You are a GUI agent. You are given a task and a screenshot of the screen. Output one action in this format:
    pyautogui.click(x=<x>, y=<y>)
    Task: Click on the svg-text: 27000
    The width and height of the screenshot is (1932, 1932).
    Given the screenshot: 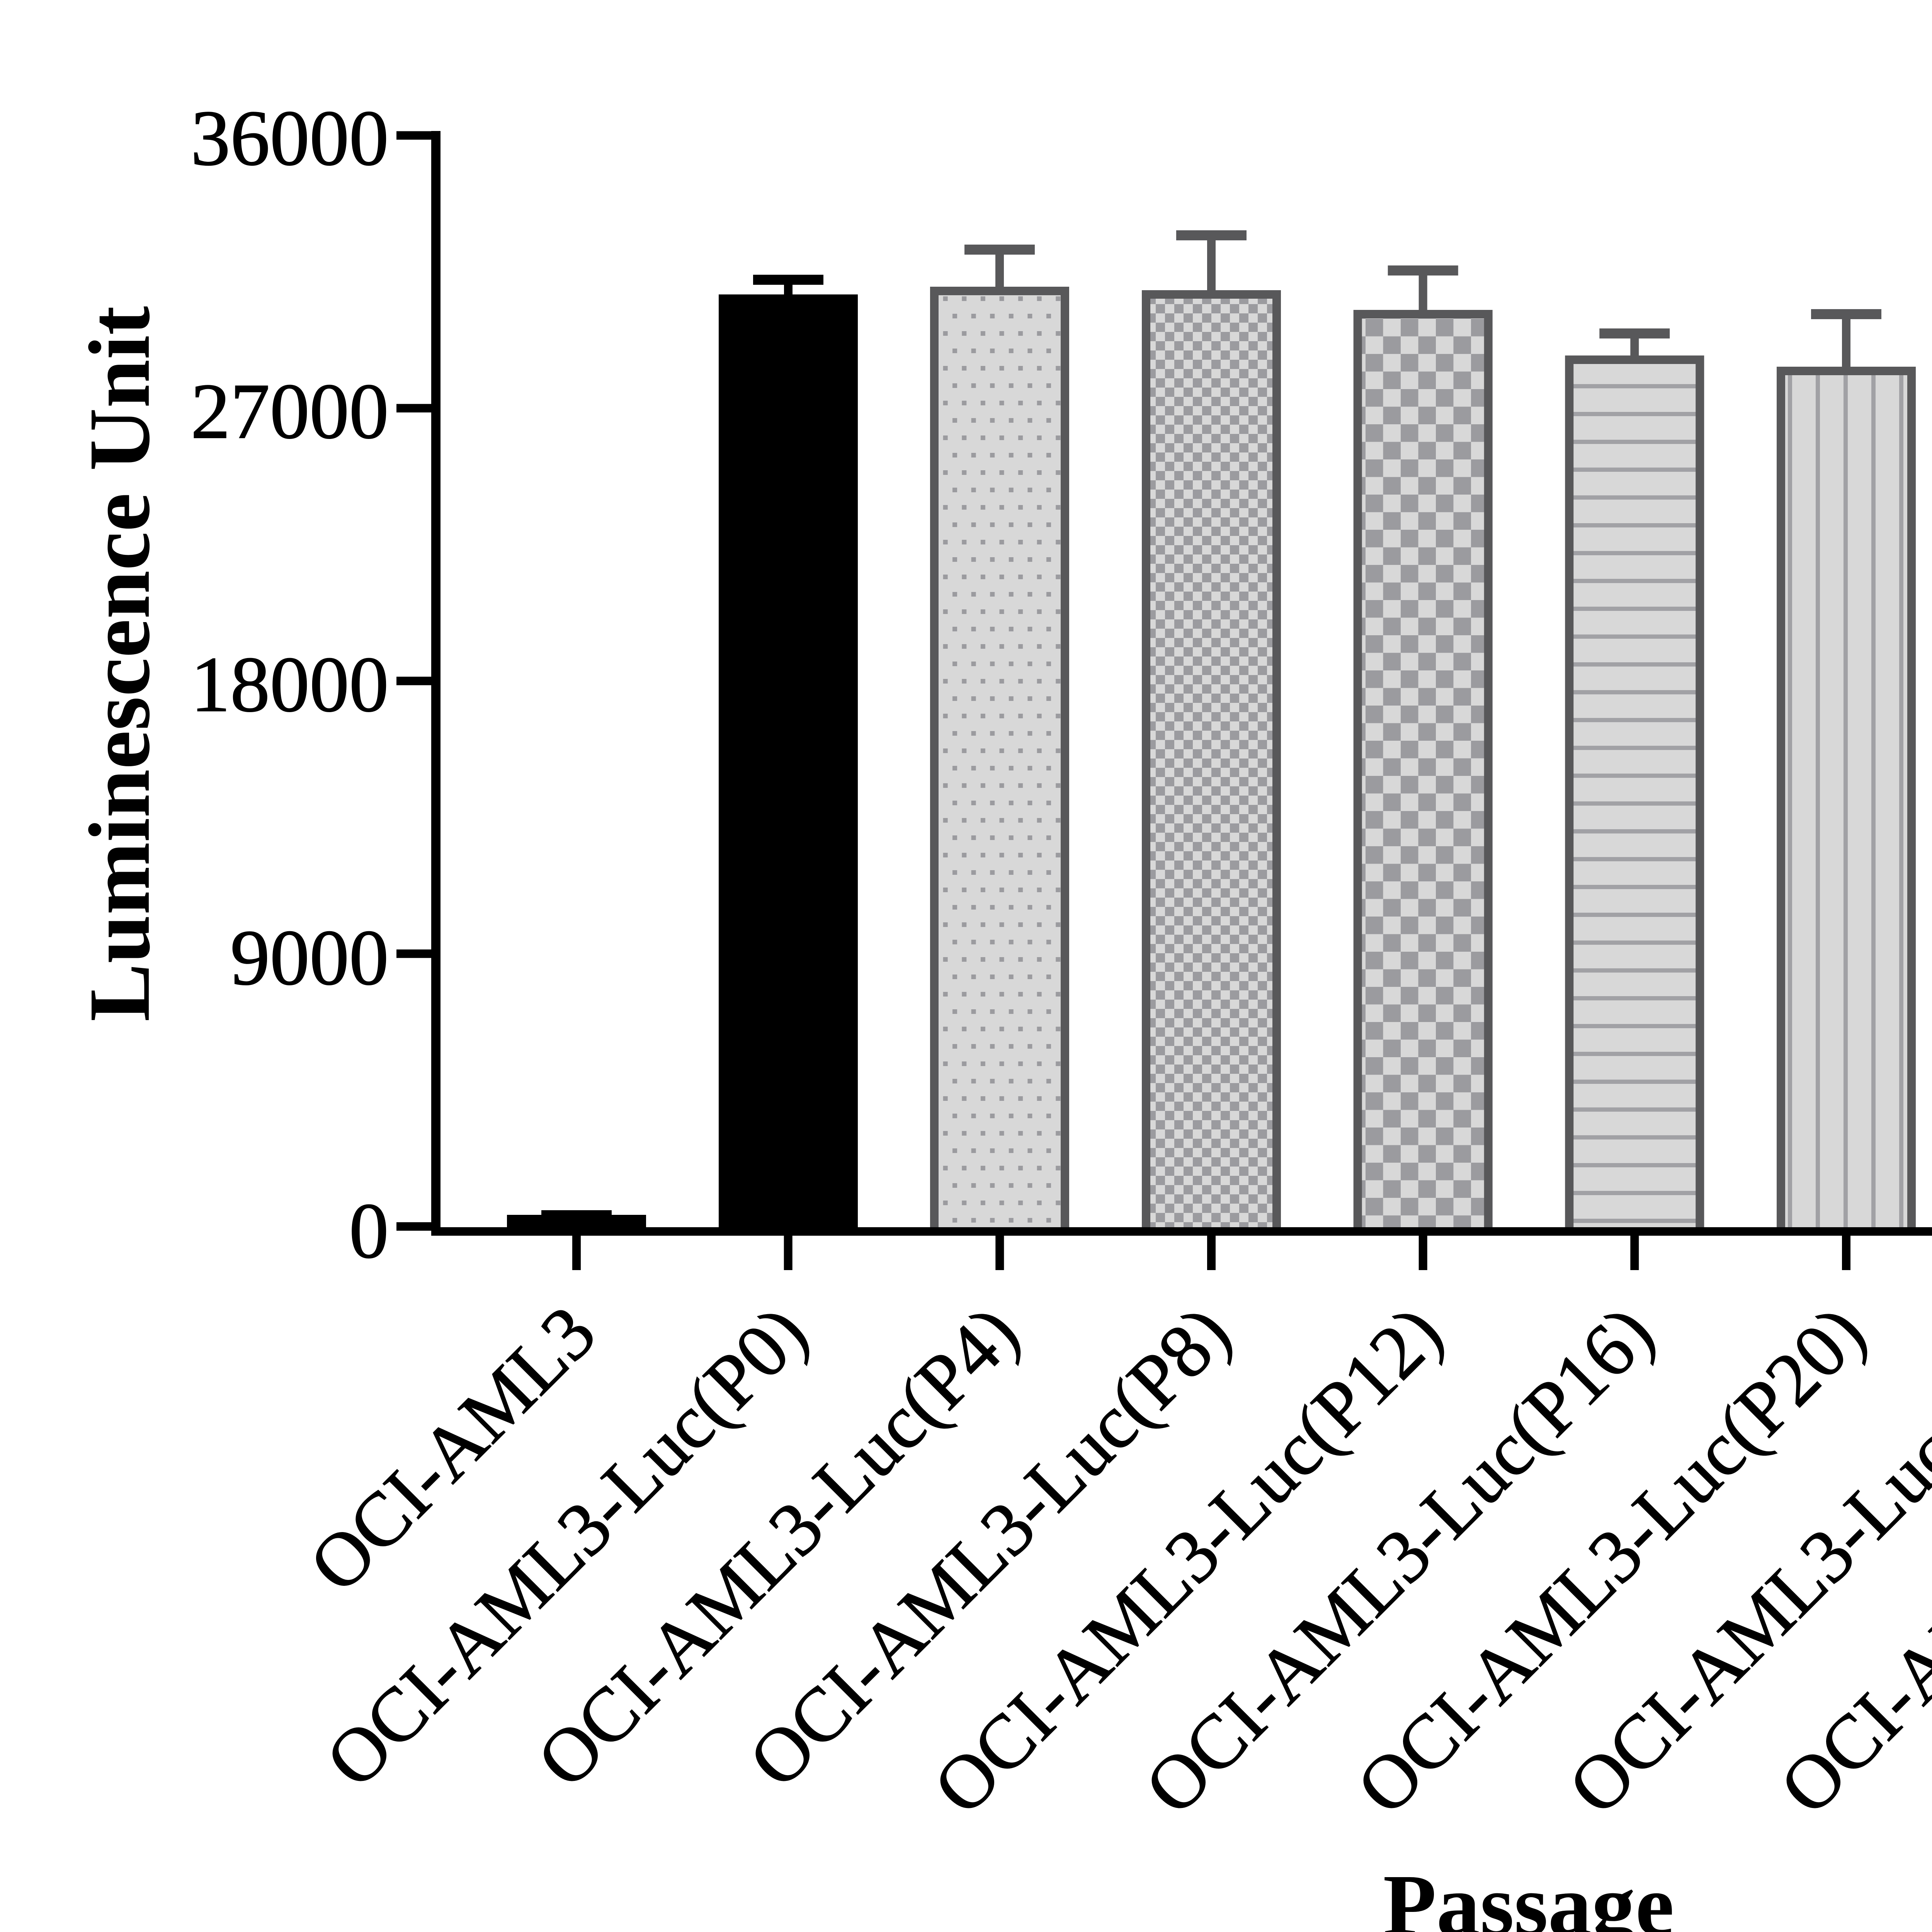 What is the action you would take?
    pyautogui.click(x=290, y=411)
    